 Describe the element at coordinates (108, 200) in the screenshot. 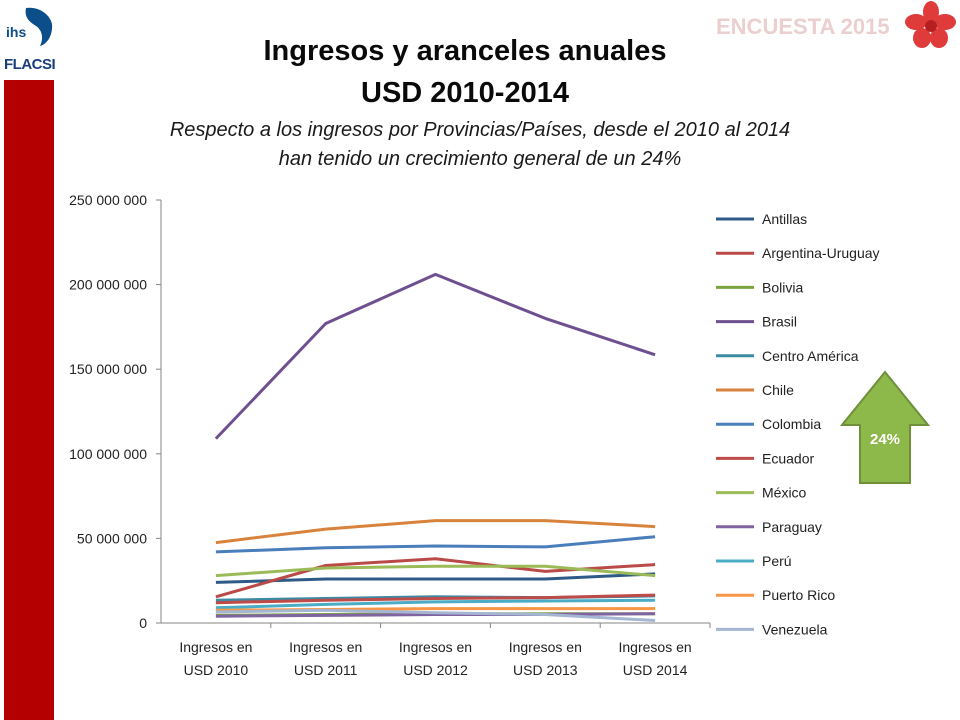

I see `y-tick-label: 250 000 000` at that location.